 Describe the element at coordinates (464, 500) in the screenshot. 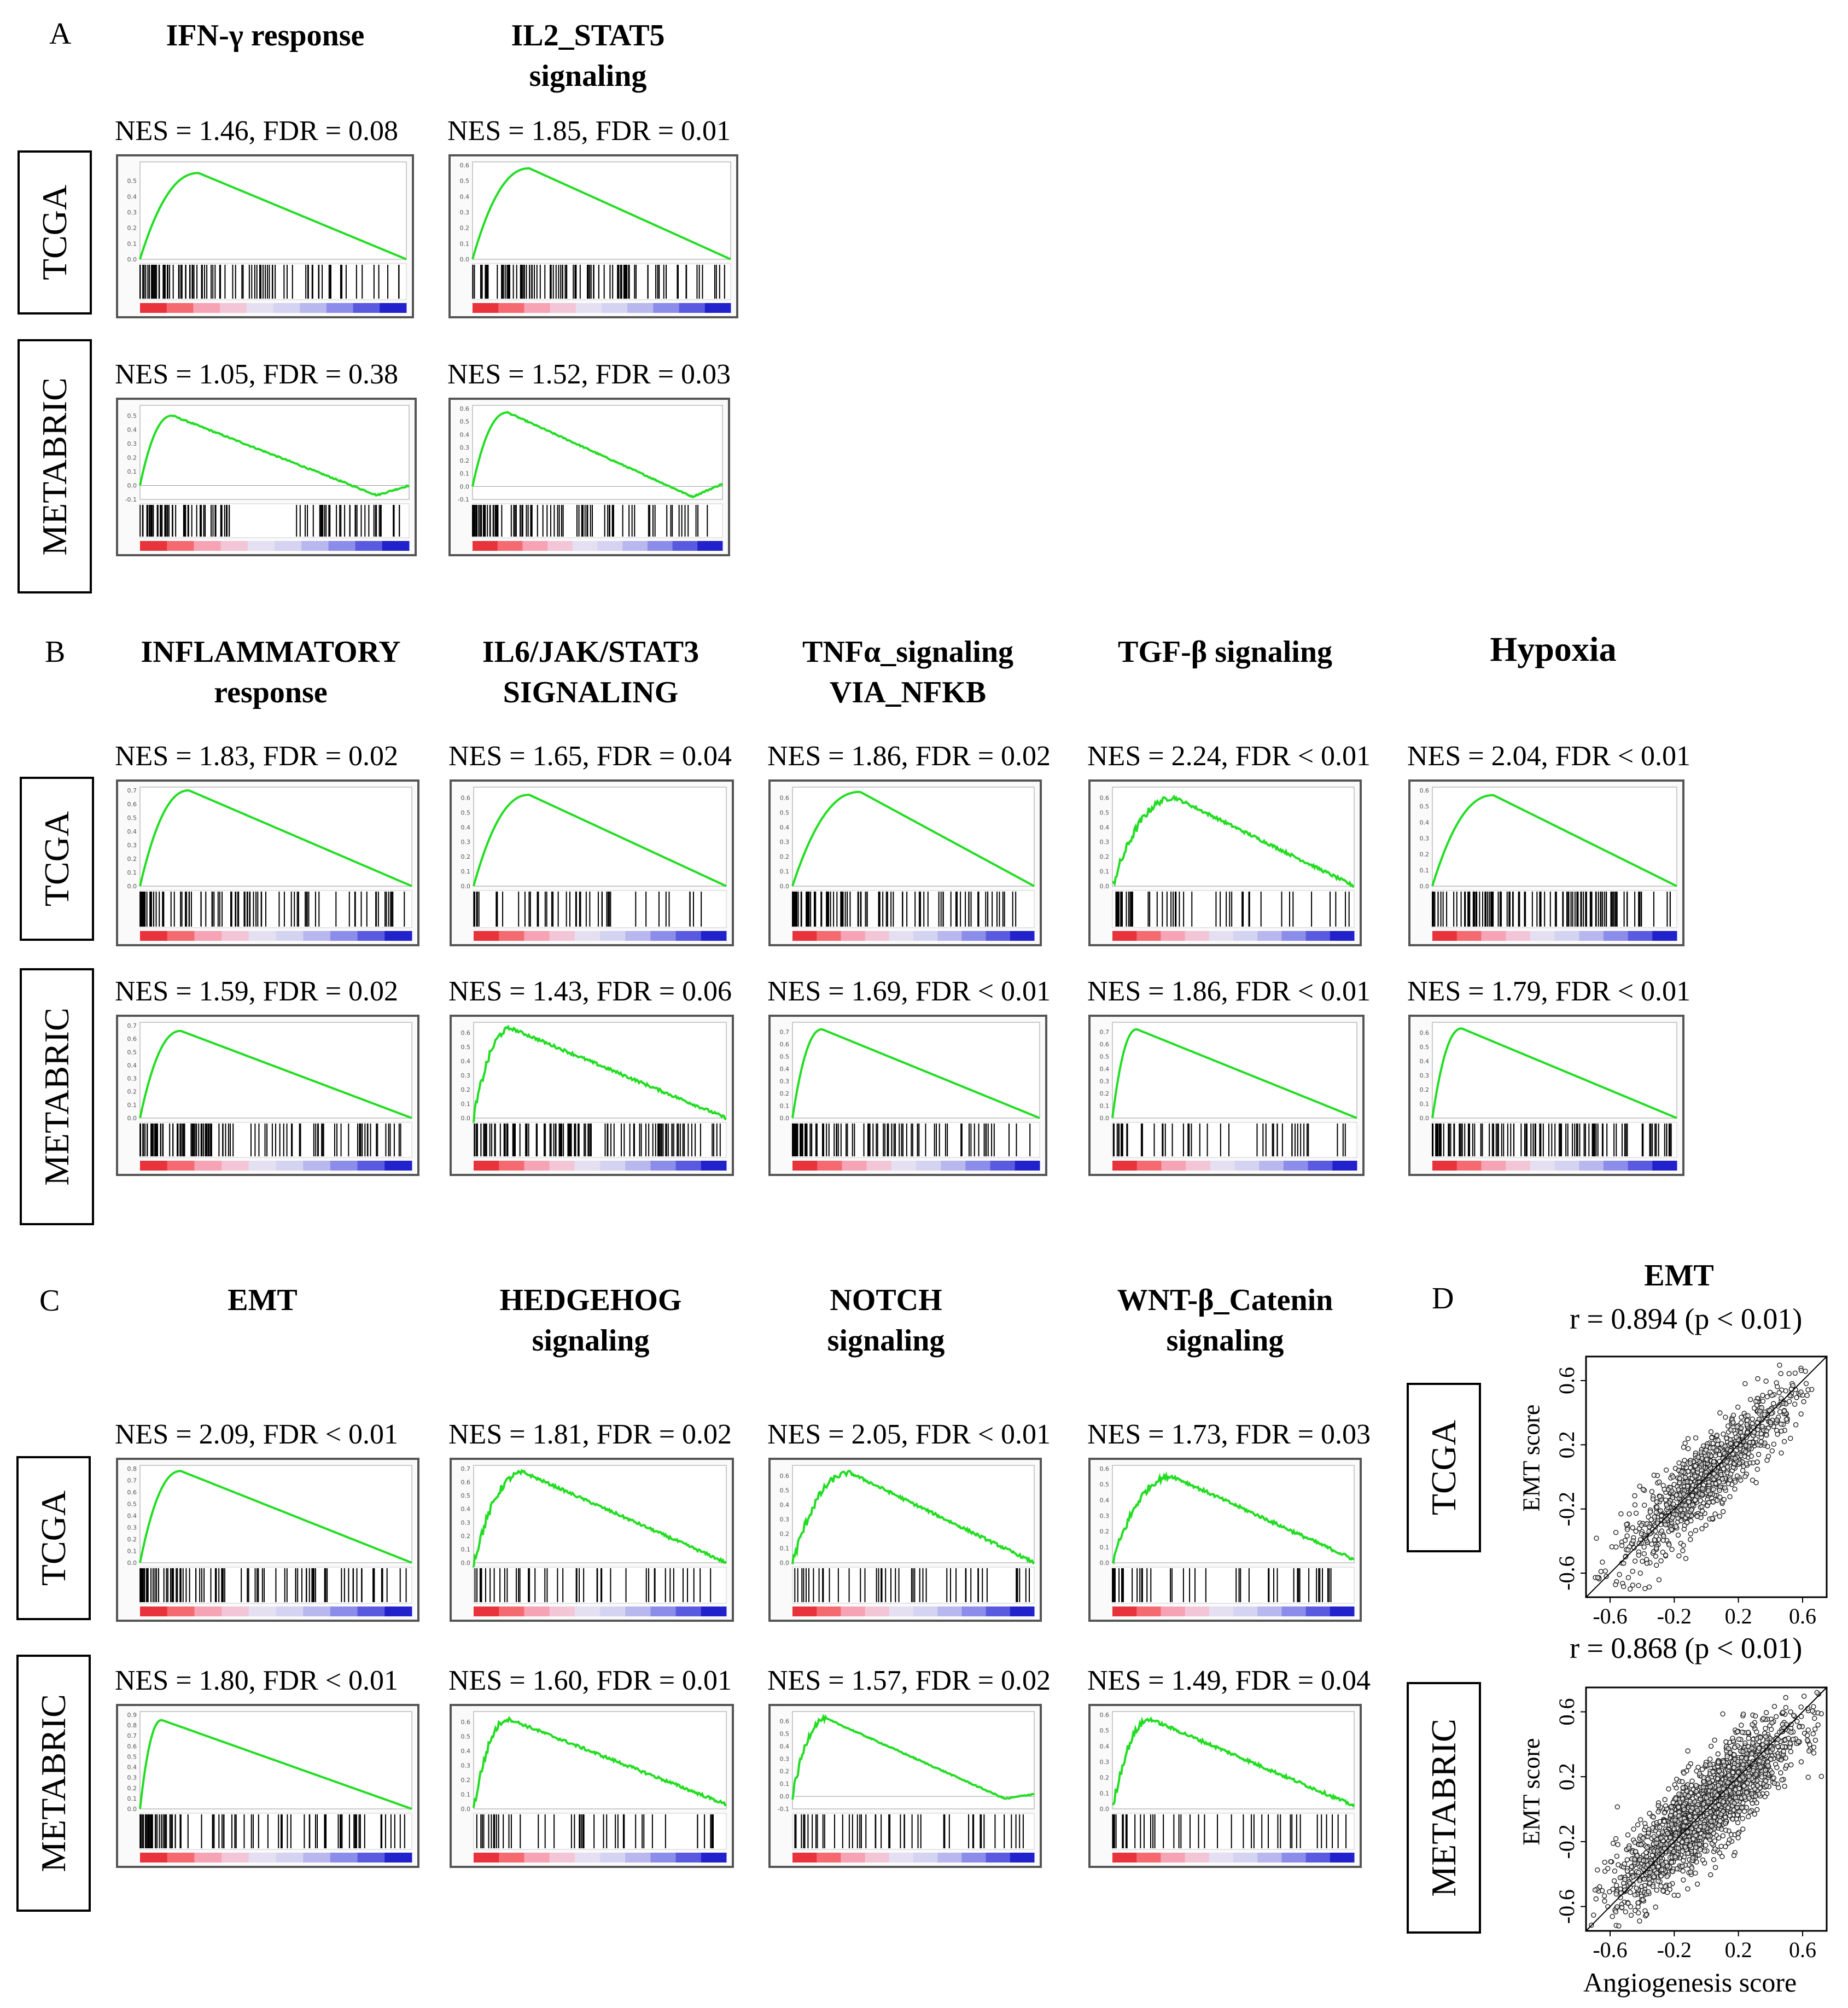

I see `y-tick-label: -0.1` at that location.